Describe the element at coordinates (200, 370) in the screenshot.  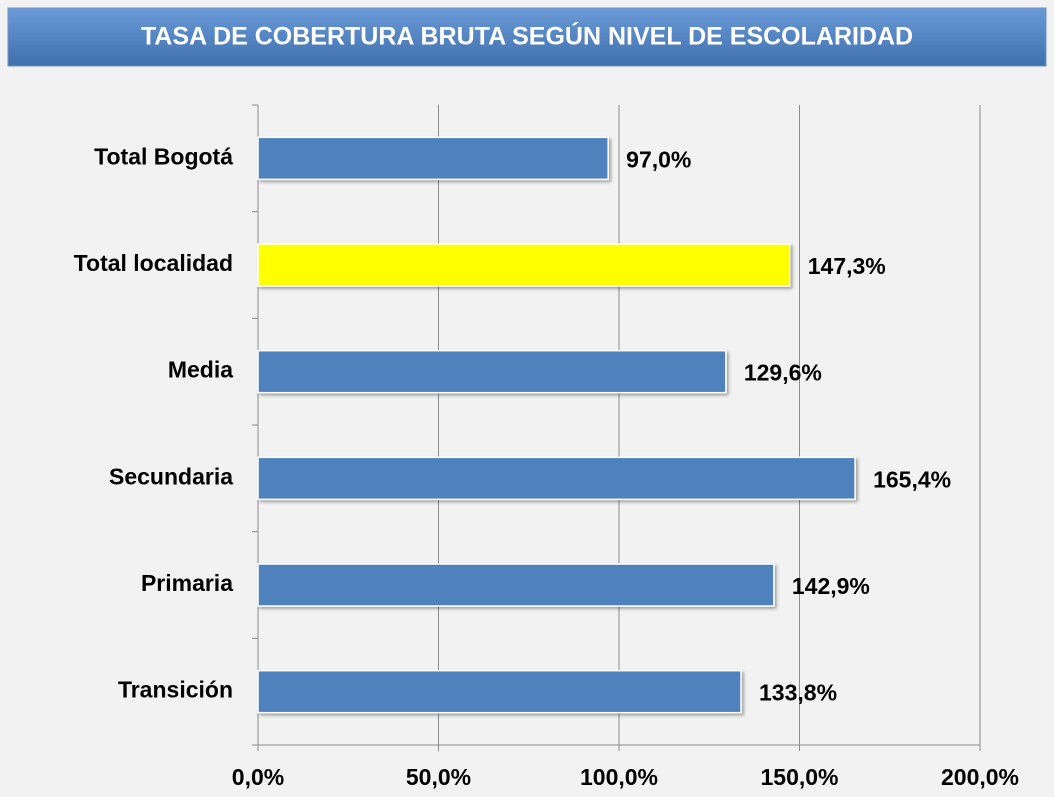
I see `y-tick-label: Media` at that location.